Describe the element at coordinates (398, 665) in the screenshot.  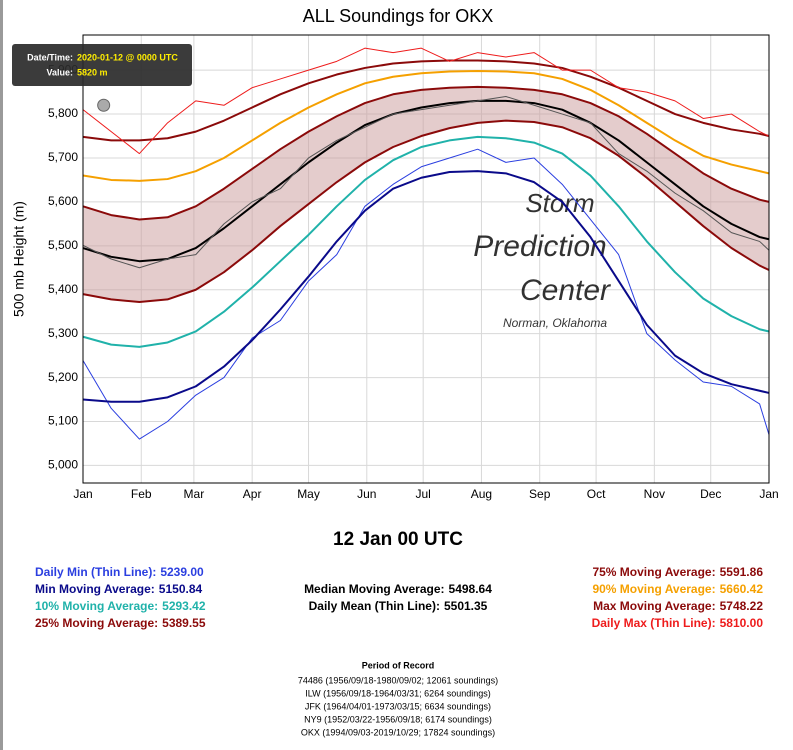
I see `period-title: Period of Record` at that location.